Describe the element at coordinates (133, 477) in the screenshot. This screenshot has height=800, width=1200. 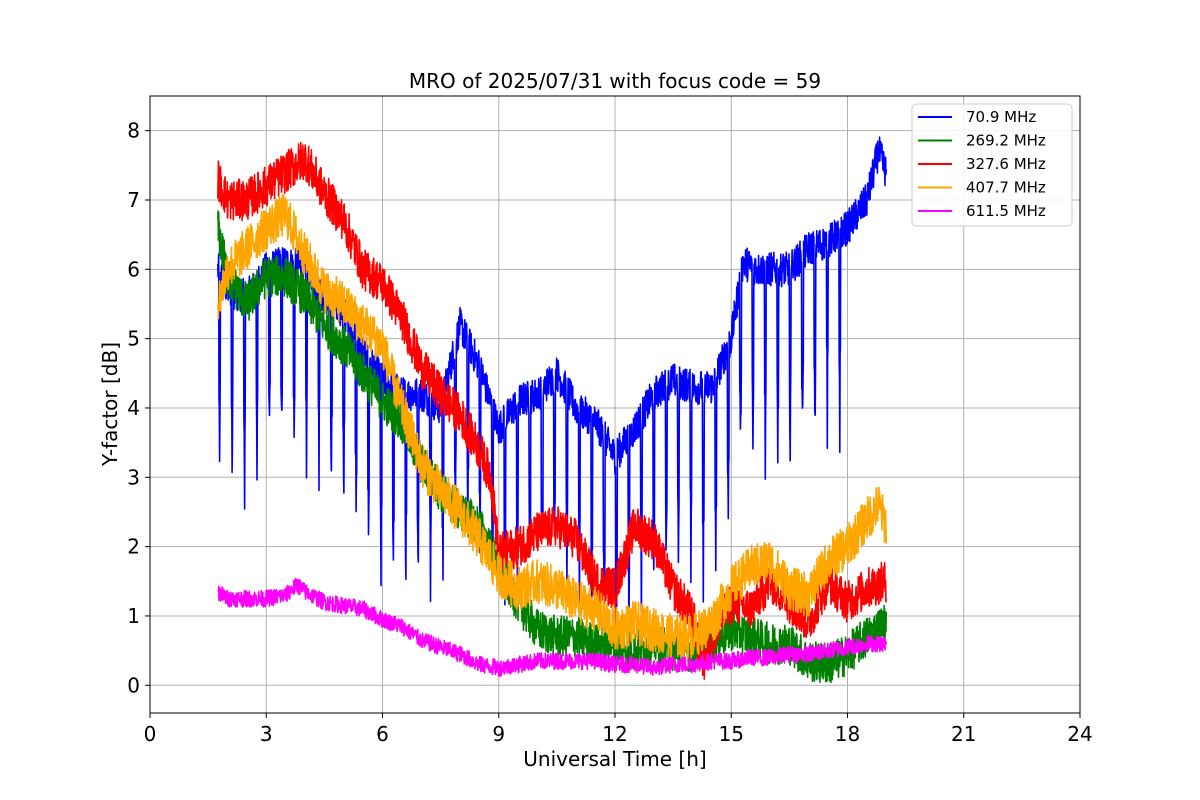
I see `y-tick-label: 3` at that location.